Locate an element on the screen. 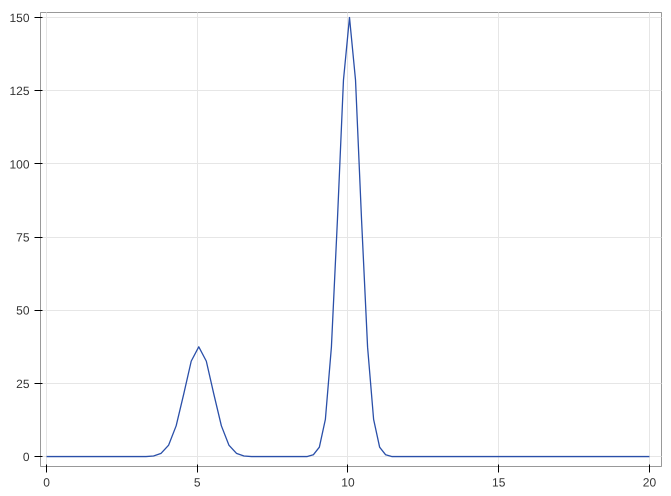 The image size is (671, 496). y-tick-label: 125 is located at coordinates (19, 91).